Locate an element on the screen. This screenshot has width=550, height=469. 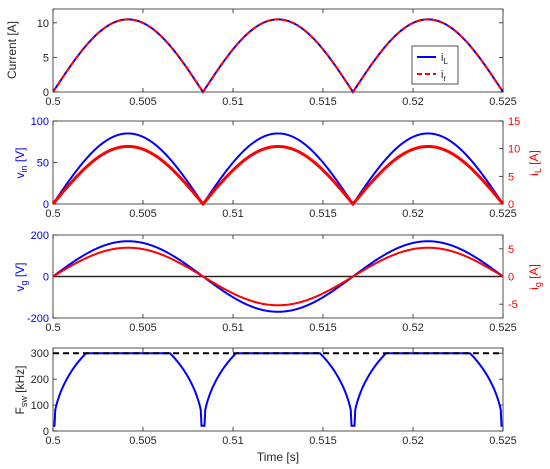
y-axis-label-right: iL [A] is located at coordinates (535, 163).